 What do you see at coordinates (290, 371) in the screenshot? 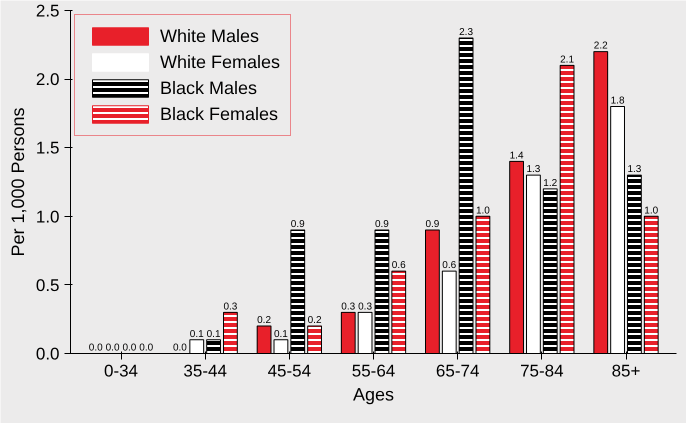
I see `x-tick-label: 45-54` at bounding box center [290, 371].